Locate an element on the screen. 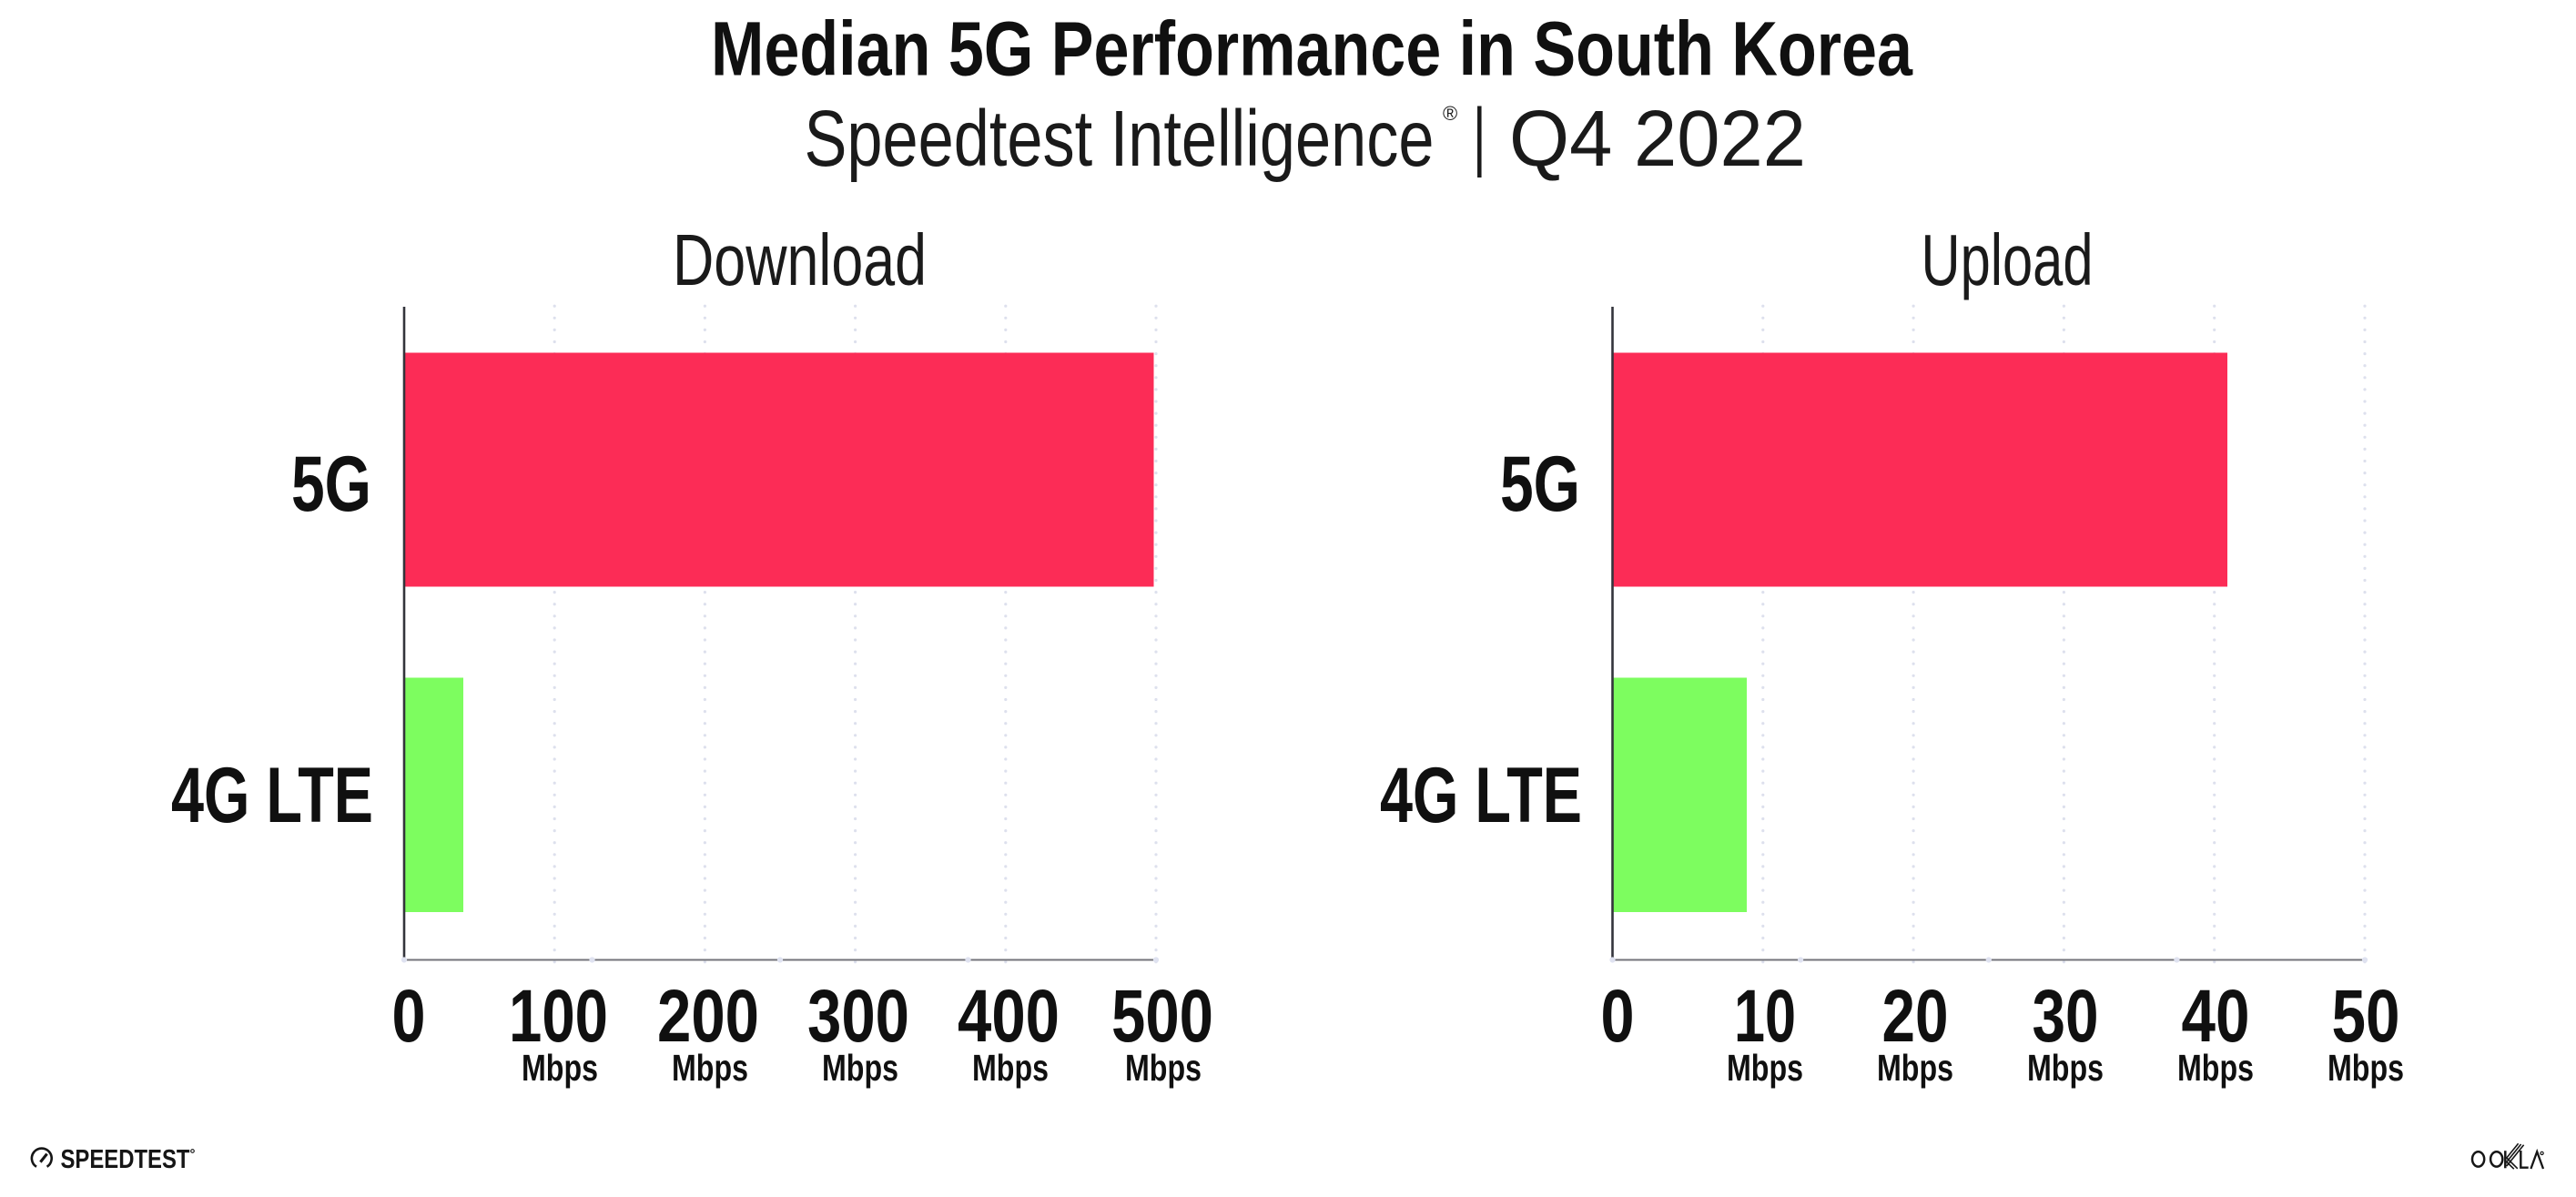 This screenshot has width=2576, height=1197. svg-text: 200 is located at coordinates (708, 1017).